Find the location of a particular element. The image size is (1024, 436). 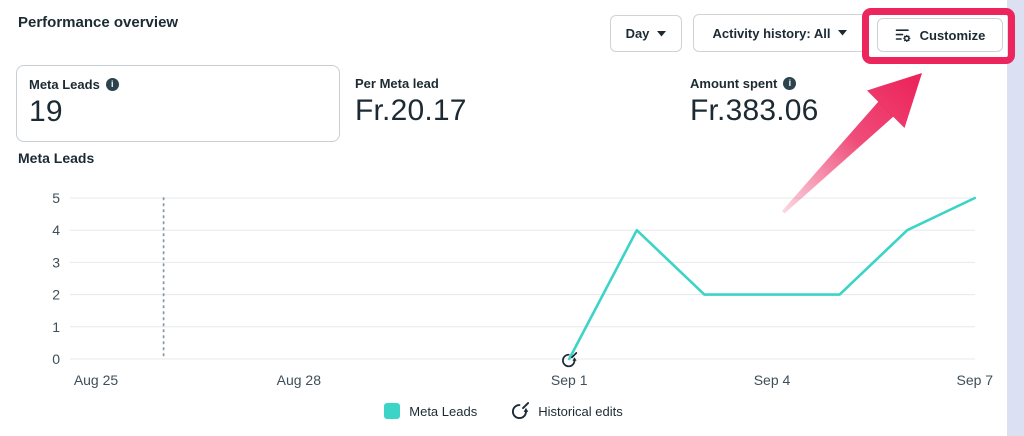

activity-history-dropdown: Activity history: All is located at coordinates (780, 33).